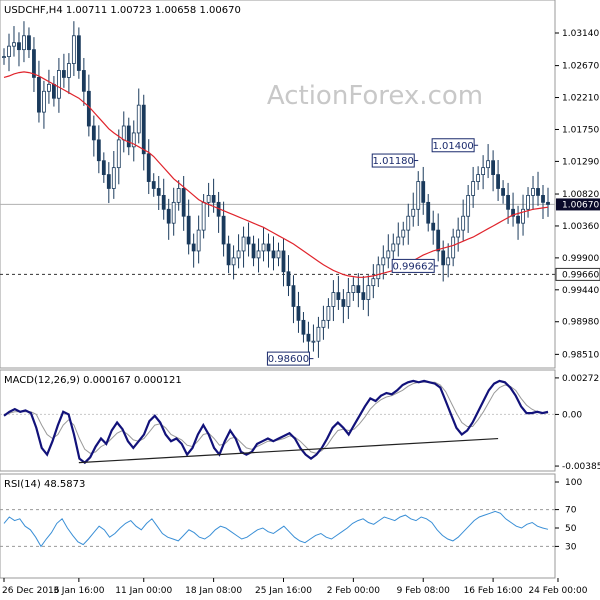 The width and height of the screenshot is (600, 600). Describe the element at coordinates (288, 359) in the screenshot. I see `price-annotation-label: 0.98600` at that location.